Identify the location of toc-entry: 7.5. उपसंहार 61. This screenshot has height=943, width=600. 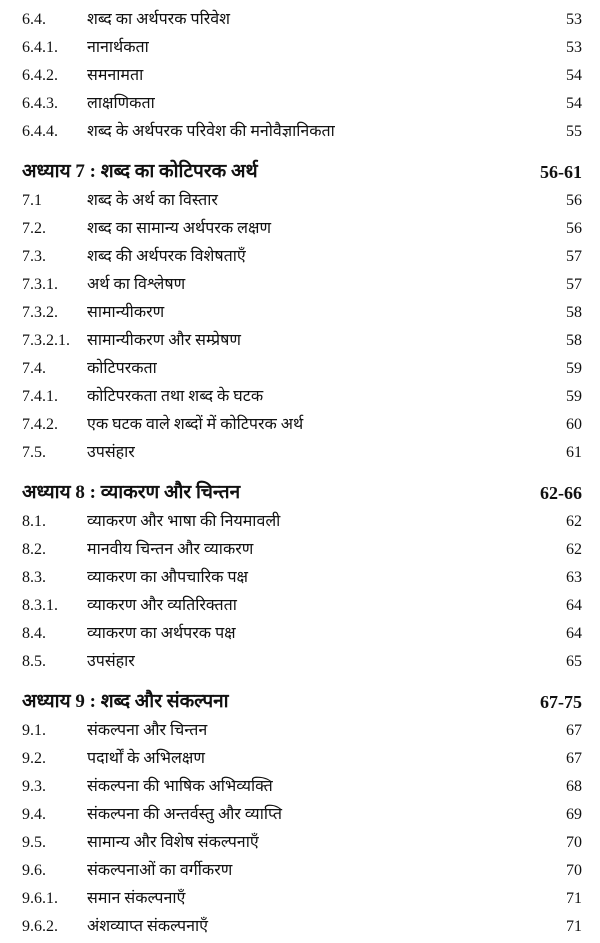
(300, 453).